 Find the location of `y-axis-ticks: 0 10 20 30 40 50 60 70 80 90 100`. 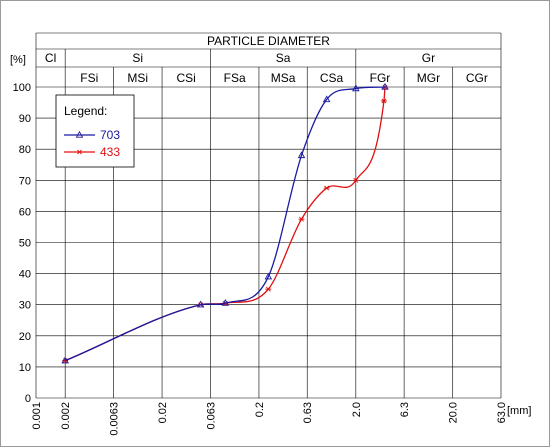

y-axis-ticks: 0 10 20 30 40 50 60 70 80 90 100 is located at coordinates (22, 243).